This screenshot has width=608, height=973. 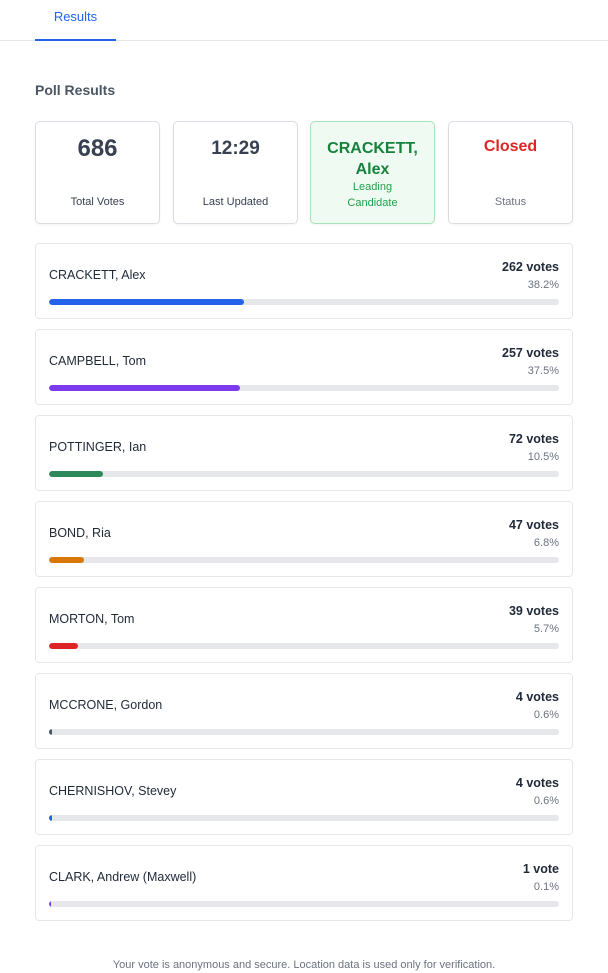 I want to click on candidate-percentage: 6.8%, so click(x=546, y=543).